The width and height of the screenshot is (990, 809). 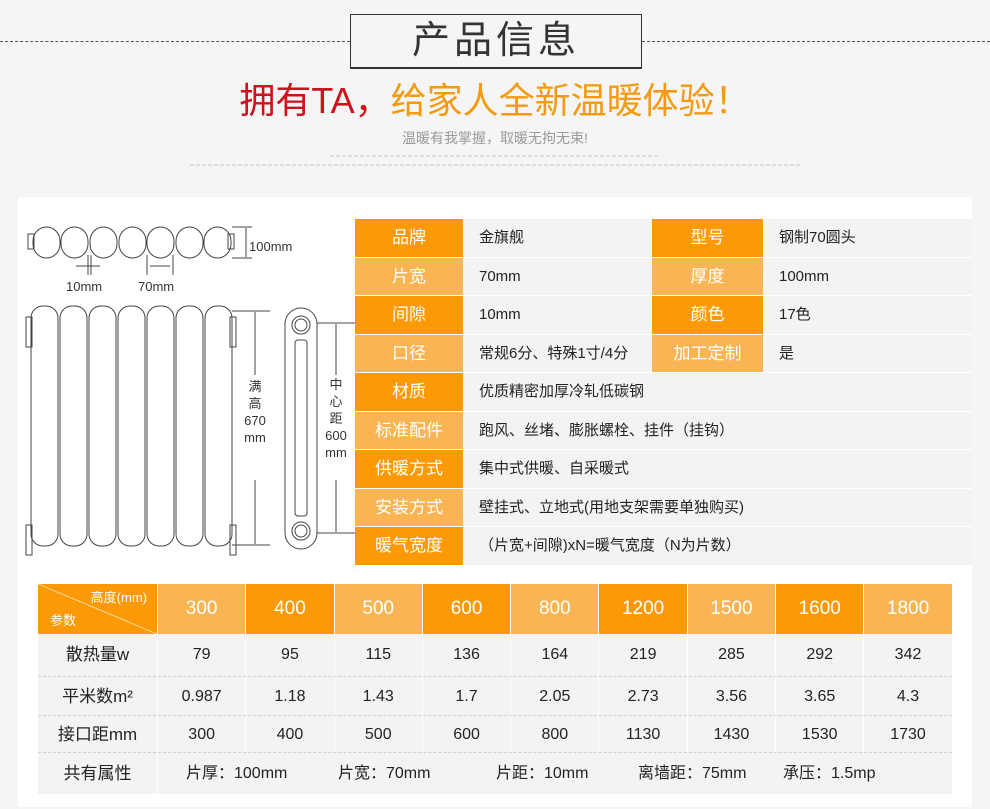 What do you see at coordinates (907, 655) in the screenshot?
I see `table-cell: 342` at bounding box center [907, 655].